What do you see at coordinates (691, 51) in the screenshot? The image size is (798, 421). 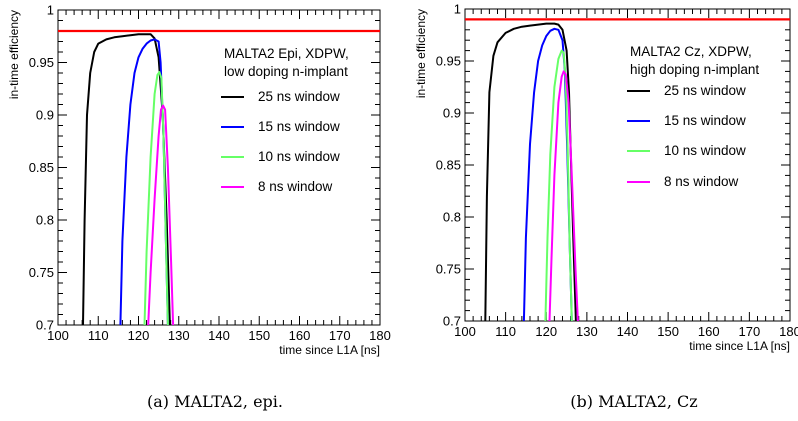 I see `legend-title-line: MALTA2 Cz, XDPW,` at bounding box center [691, 51].